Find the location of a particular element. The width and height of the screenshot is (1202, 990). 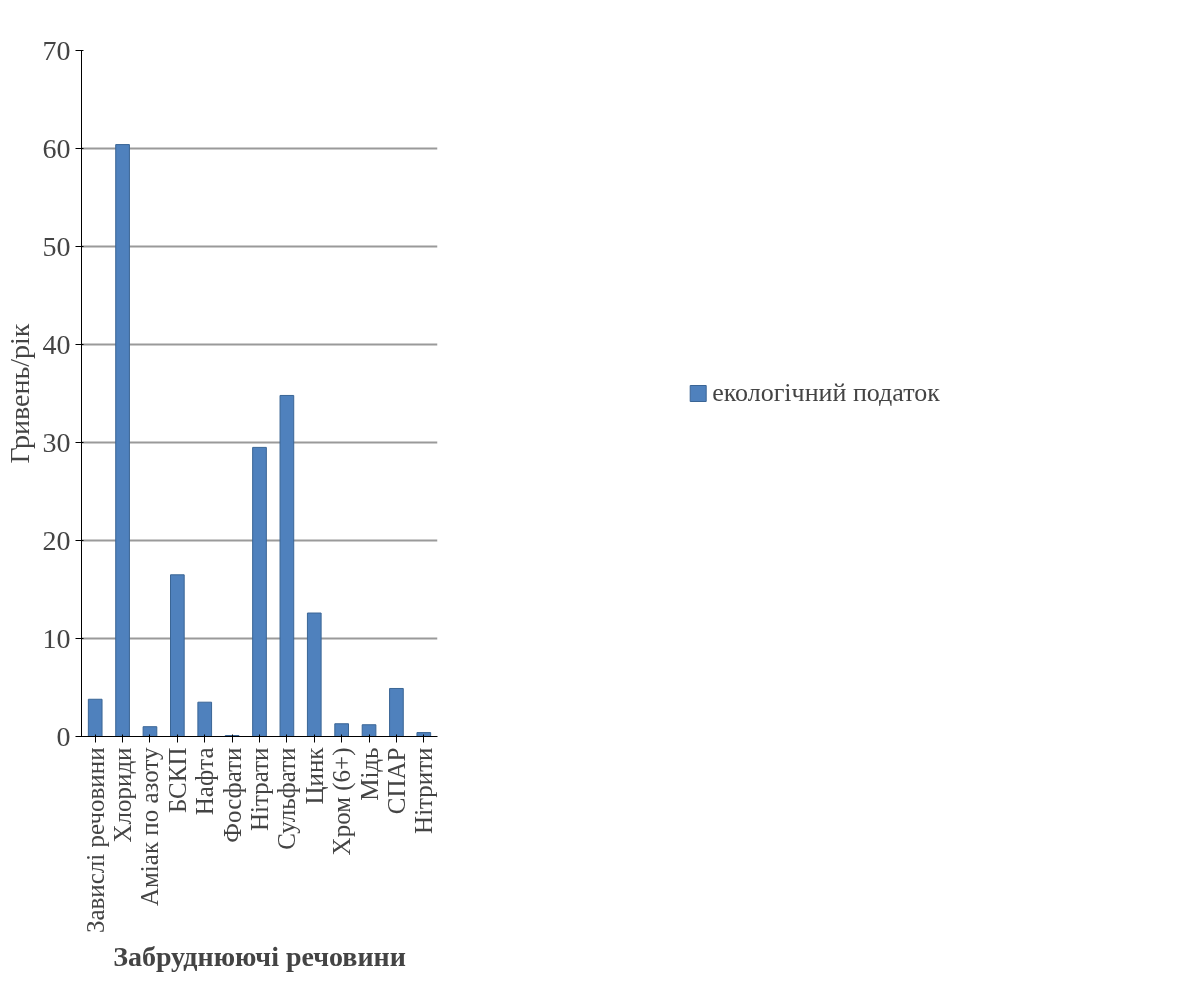

x-tick-label: Сульфати is located at coordinates (287, 798).